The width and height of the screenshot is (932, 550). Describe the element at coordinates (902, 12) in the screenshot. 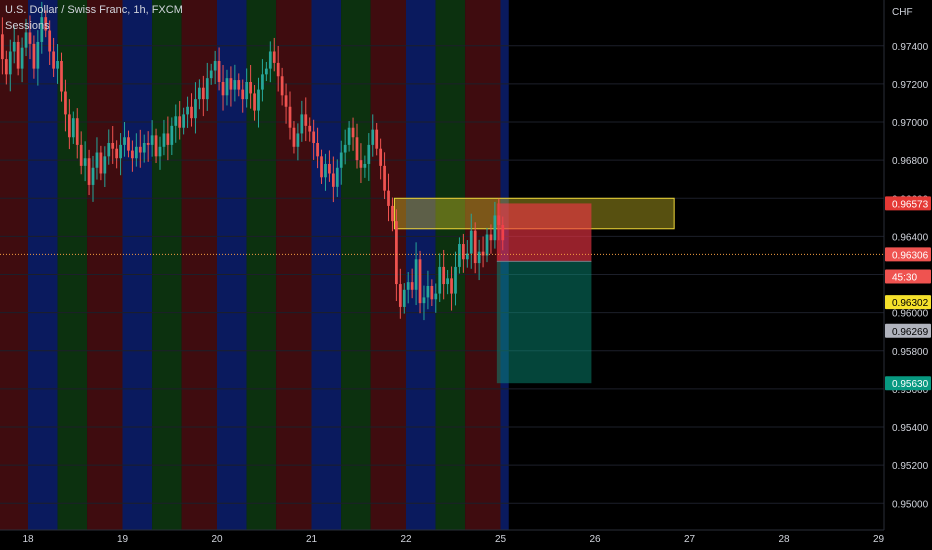

I see `currency-label: CHF` at that location.